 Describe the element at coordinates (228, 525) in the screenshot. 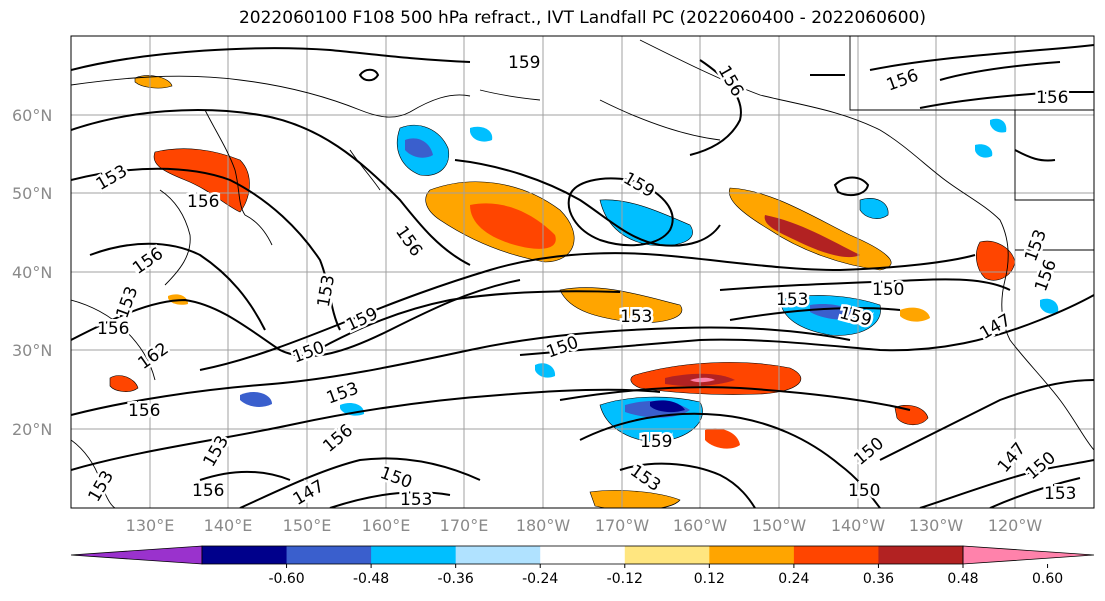

I see `lon-label: 140°E` at that location.